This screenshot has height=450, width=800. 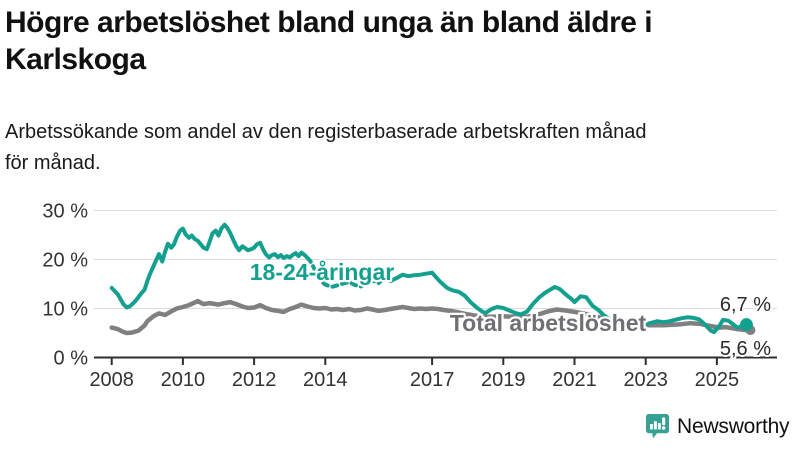 What do you see at coordinates (111, 380) in the screenshot?
I see `x-axis-label: 2008` at bounding box center [111, 380].